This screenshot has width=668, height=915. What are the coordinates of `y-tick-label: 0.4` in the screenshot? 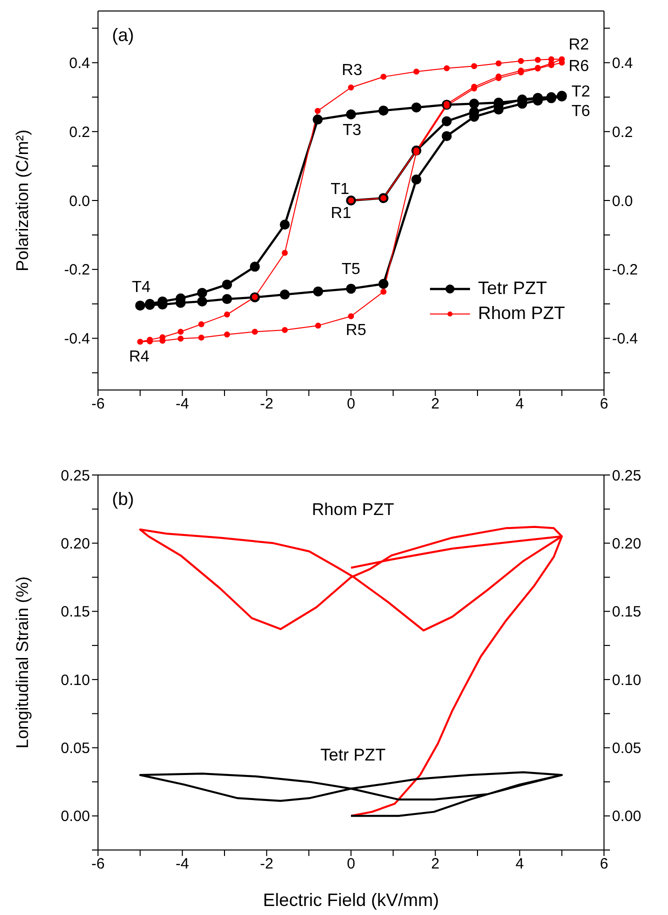 It's located at (79, 63).